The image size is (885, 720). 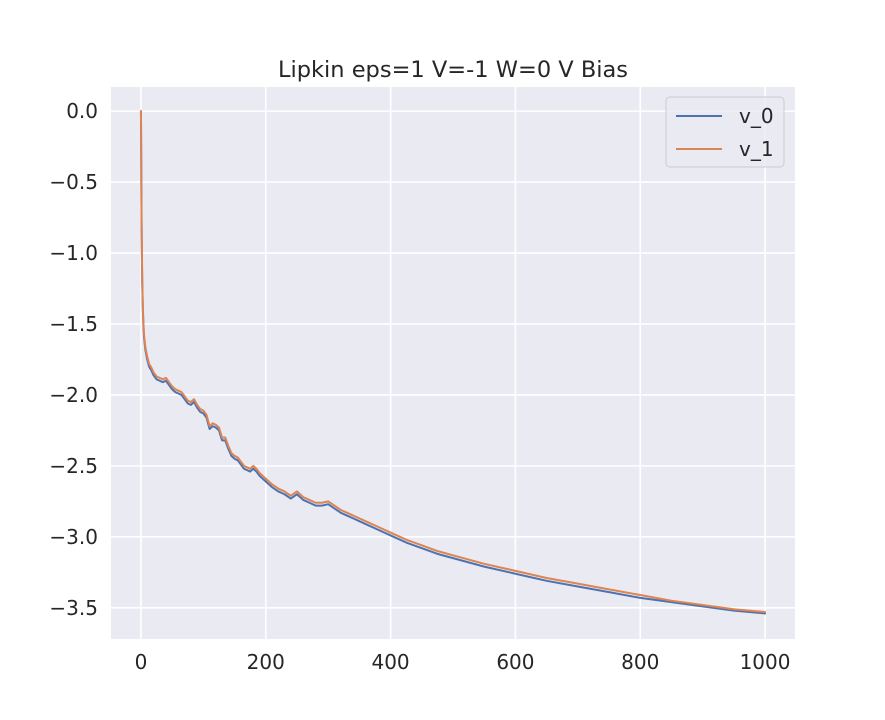 I want to click on y-tick-label: −3.5, so click(x=73, y=608).